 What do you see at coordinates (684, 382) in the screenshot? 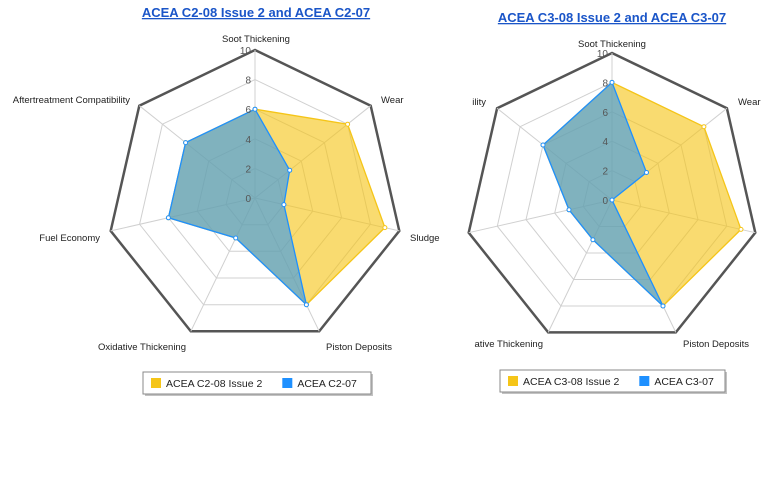
I see `legend-label: ACEA C3-07` at bounding box center [684, 382].